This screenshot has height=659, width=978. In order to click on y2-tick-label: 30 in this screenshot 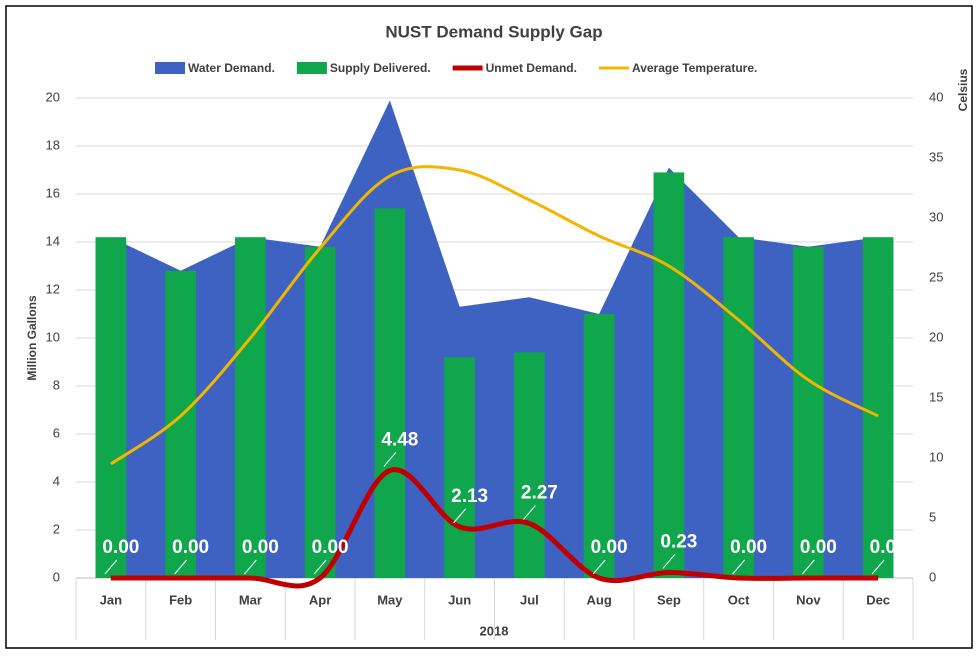, I will do `click(936, 216)`.